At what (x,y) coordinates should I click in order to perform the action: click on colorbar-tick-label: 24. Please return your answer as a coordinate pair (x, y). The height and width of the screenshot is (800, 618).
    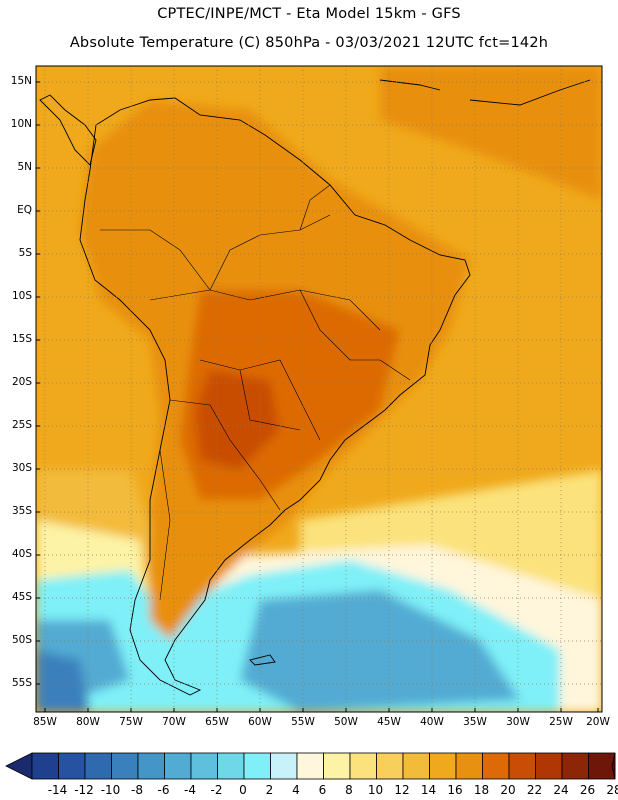
    Looking at the image, I should click on (561, 790).